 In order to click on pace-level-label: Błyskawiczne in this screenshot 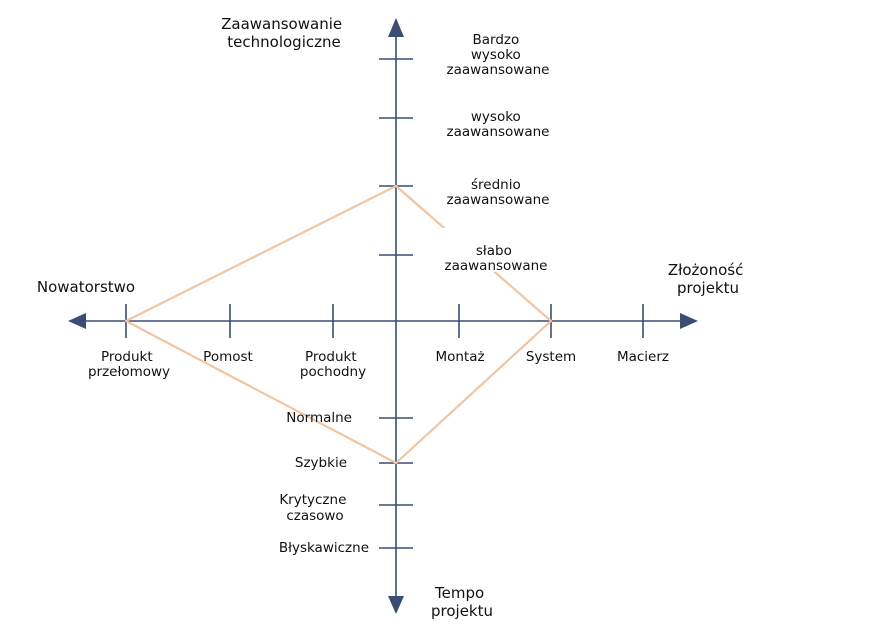, I will do `click(324, 548)`.